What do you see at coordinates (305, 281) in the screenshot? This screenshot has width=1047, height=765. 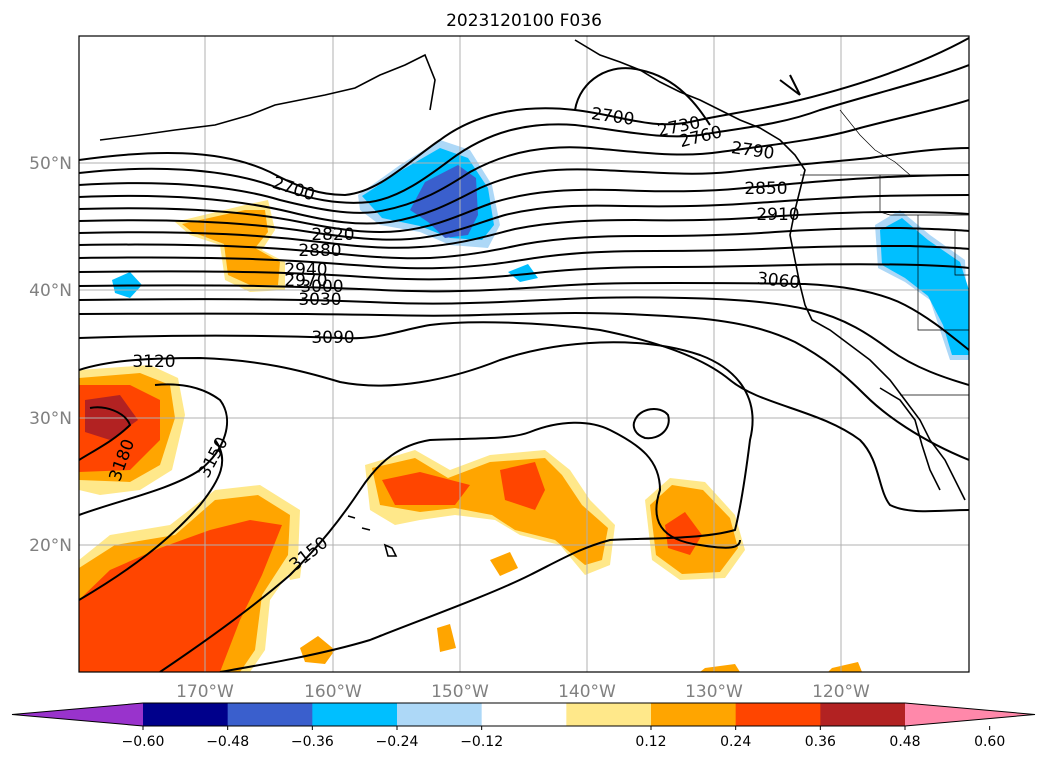 I see `contour-label: 2970` at bounding box center [305, 281].